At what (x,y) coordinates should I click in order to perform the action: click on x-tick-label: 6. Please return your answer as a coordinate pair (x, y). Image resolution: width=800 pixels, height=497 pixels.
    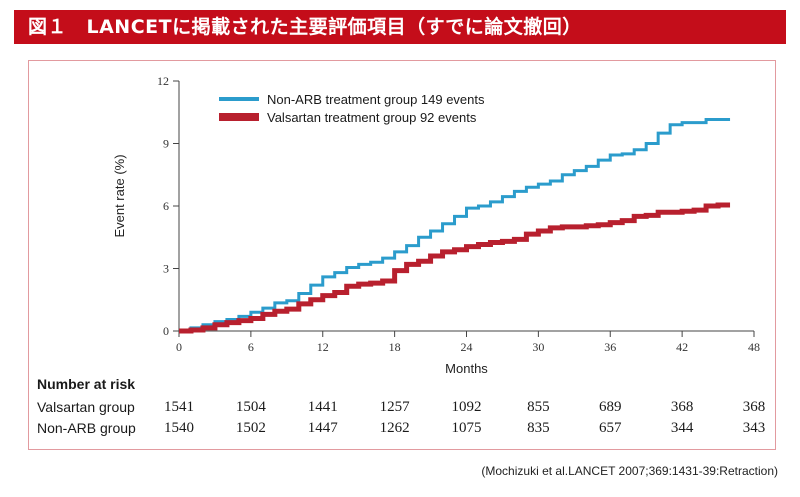
    Looking at the image, I should click on (251, 347).